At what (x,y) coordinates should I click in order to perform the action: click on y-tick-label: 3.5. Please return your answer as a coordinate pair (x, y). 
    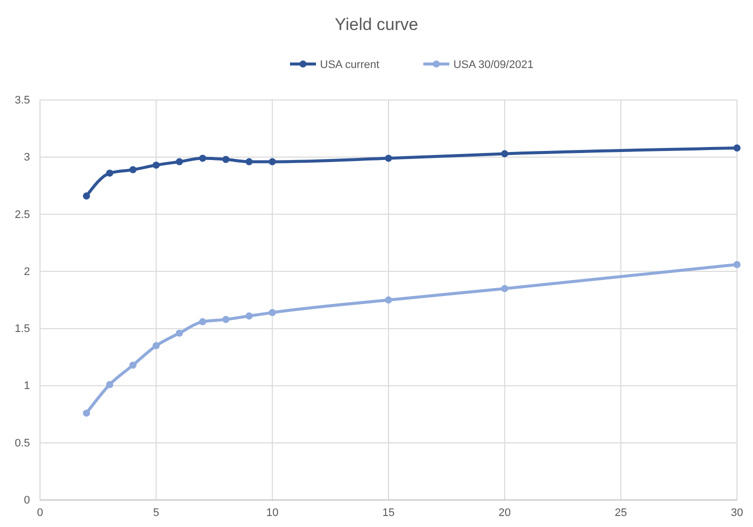
    Looking at the image, I should click on (22, 100).